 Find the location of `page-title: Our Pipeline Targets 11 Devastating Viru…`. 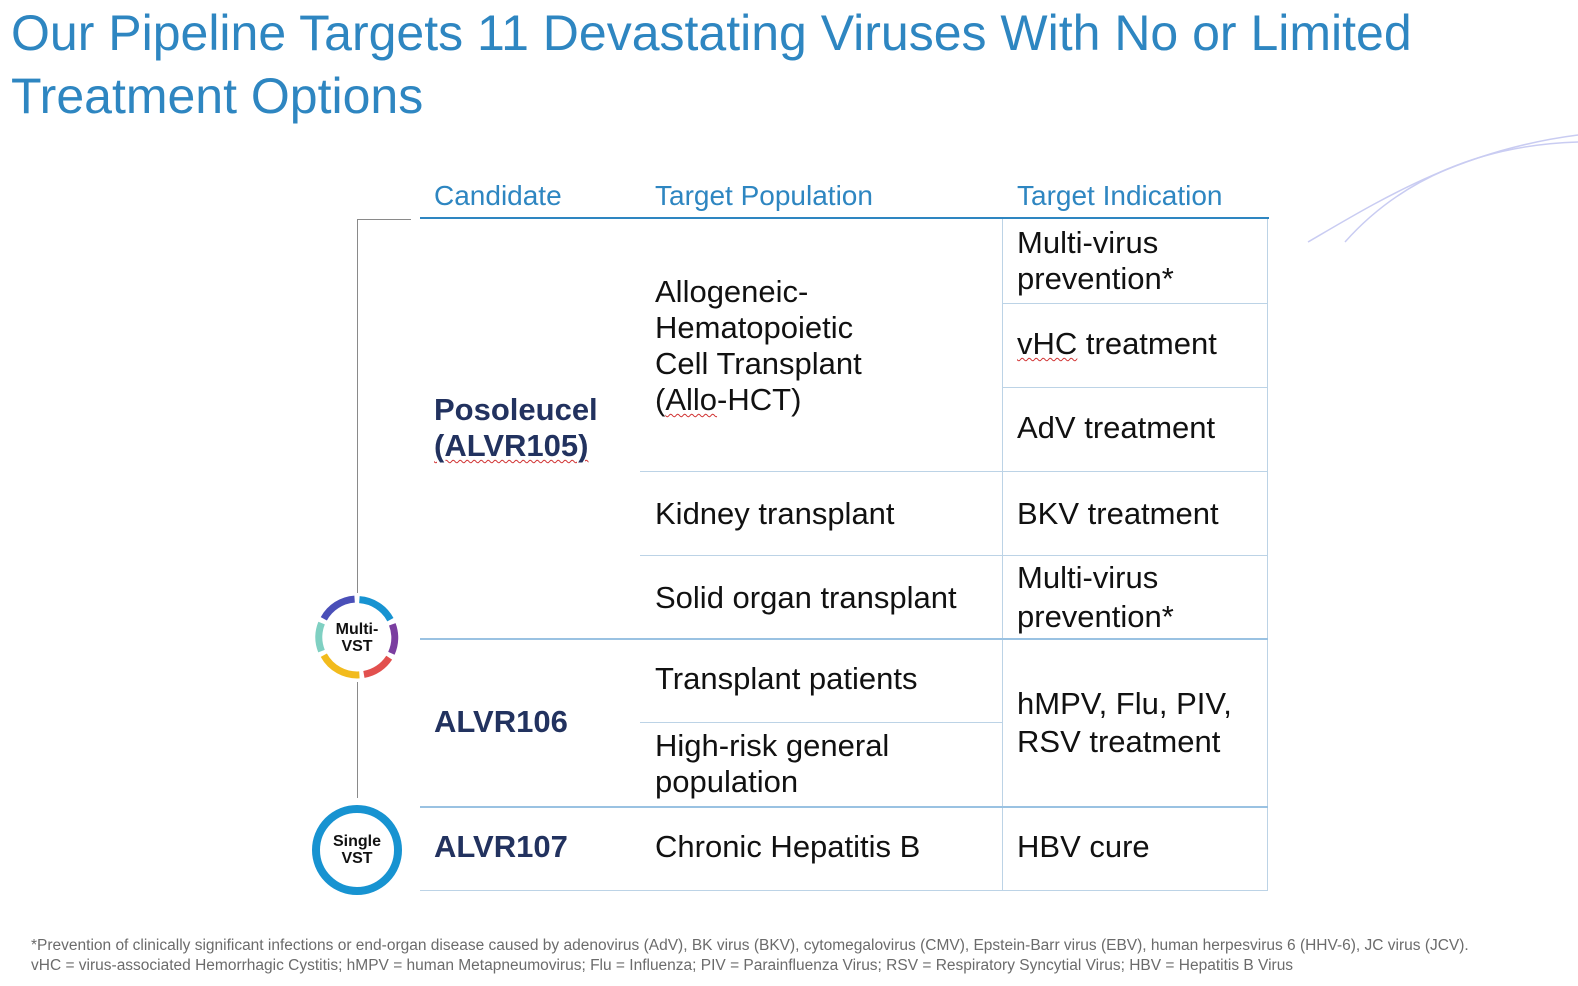

page-title: Our Pipeline Targets 11 Devastating Viru… is located at coordinates (711, 64).